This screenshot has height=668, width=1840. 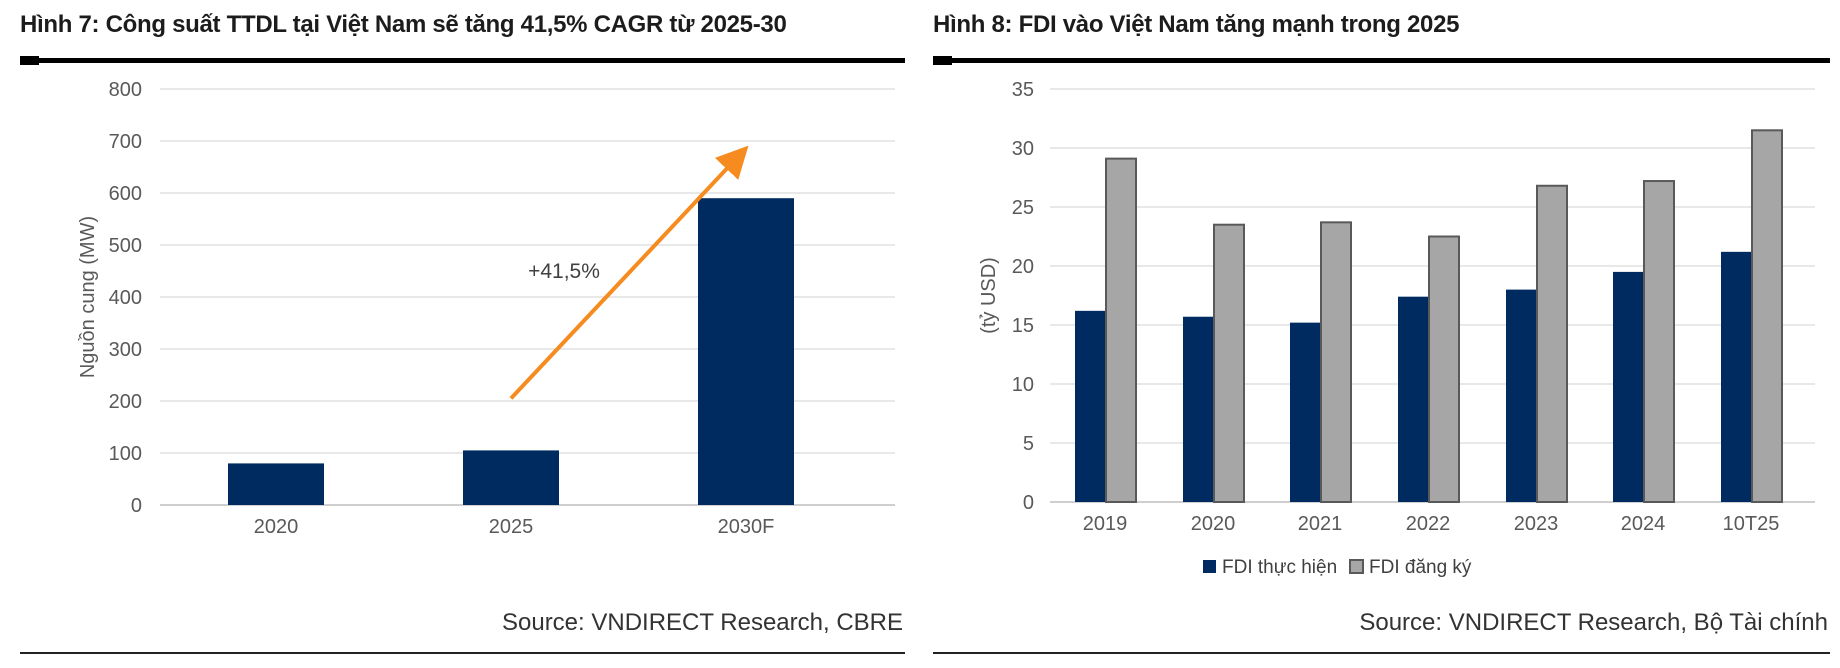 What do you see at coordinates (1023, 385) in the screenshot?
I see `y-tick-label: 10` at bounding box center [1023, 385].